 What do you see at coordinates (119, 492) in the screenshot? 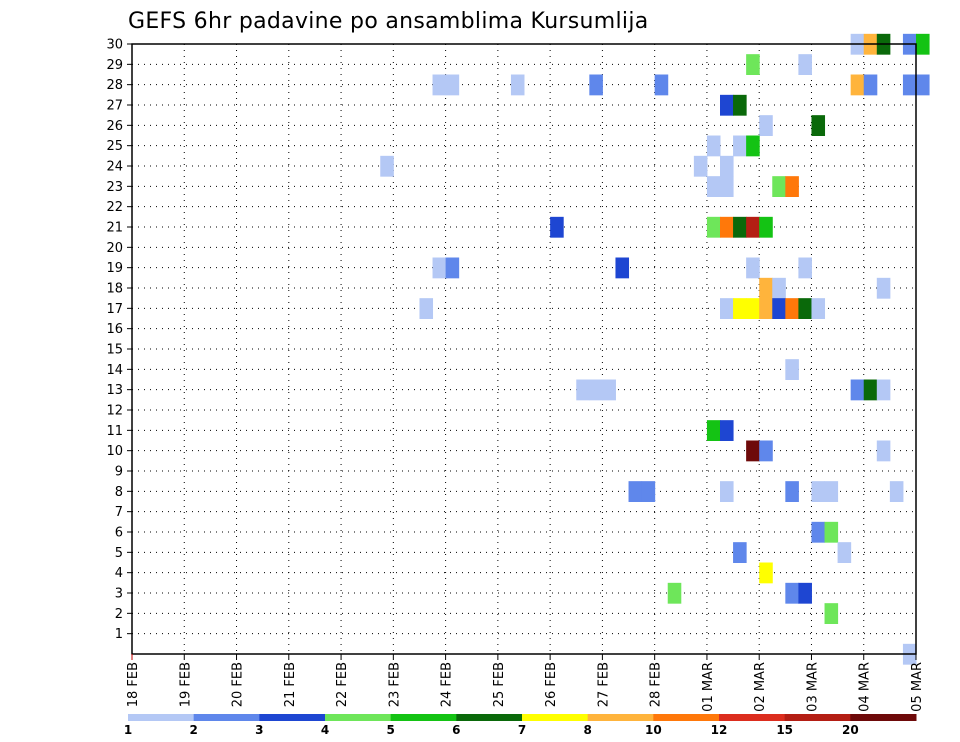
I see `y-tick-label: 8` at bounding box center [119, 492].